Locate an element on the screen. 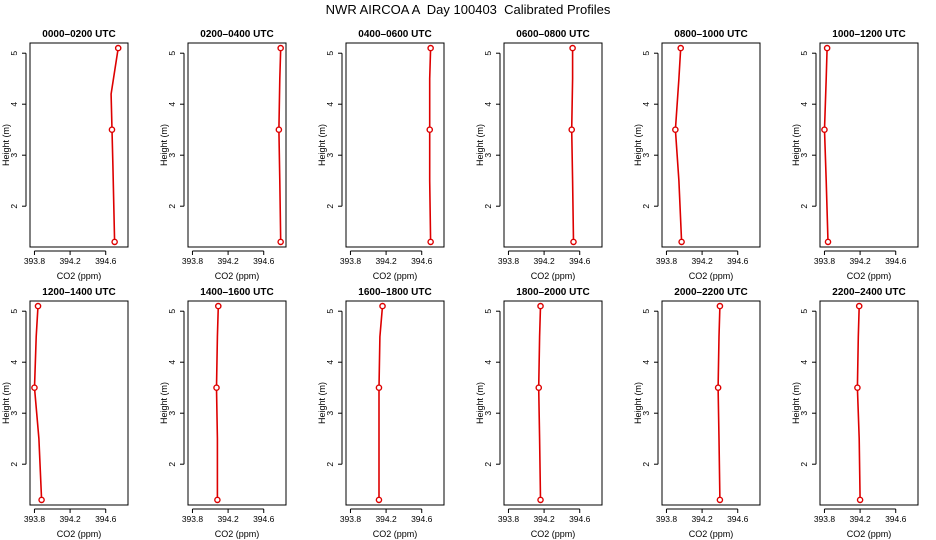 The height and width of the screenshot is (540, 936). panel-title: 1800–2000 UTC is located at coordinates (552, 292).